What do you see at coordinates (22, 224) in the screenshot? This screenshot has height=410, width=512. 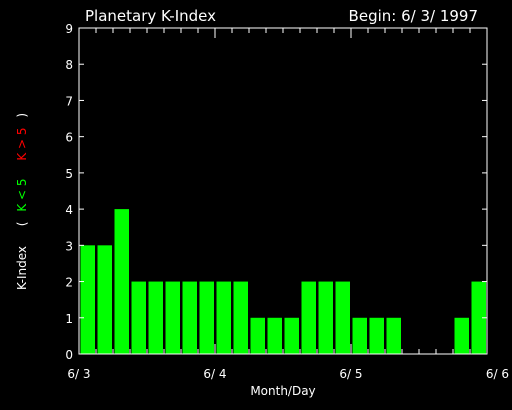 I see `y-axis-label-paren-open: (` at bounding box center [22, 224].